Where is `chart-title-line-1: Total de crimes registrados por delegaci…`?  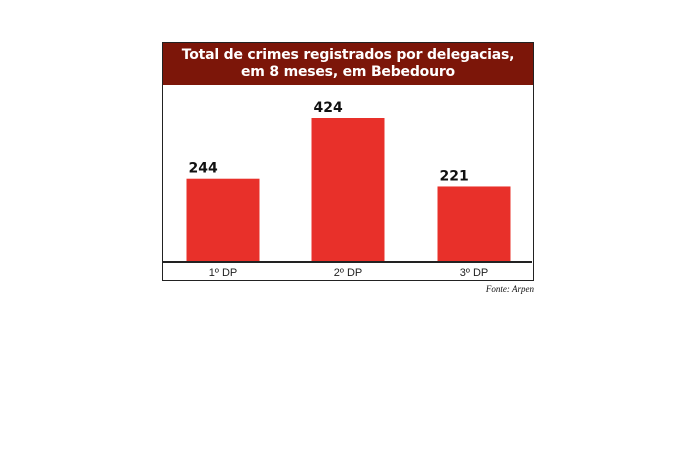
chart-title-line-1: Total de crimes registrados por delegaci… is located at coordinates (348, 55).